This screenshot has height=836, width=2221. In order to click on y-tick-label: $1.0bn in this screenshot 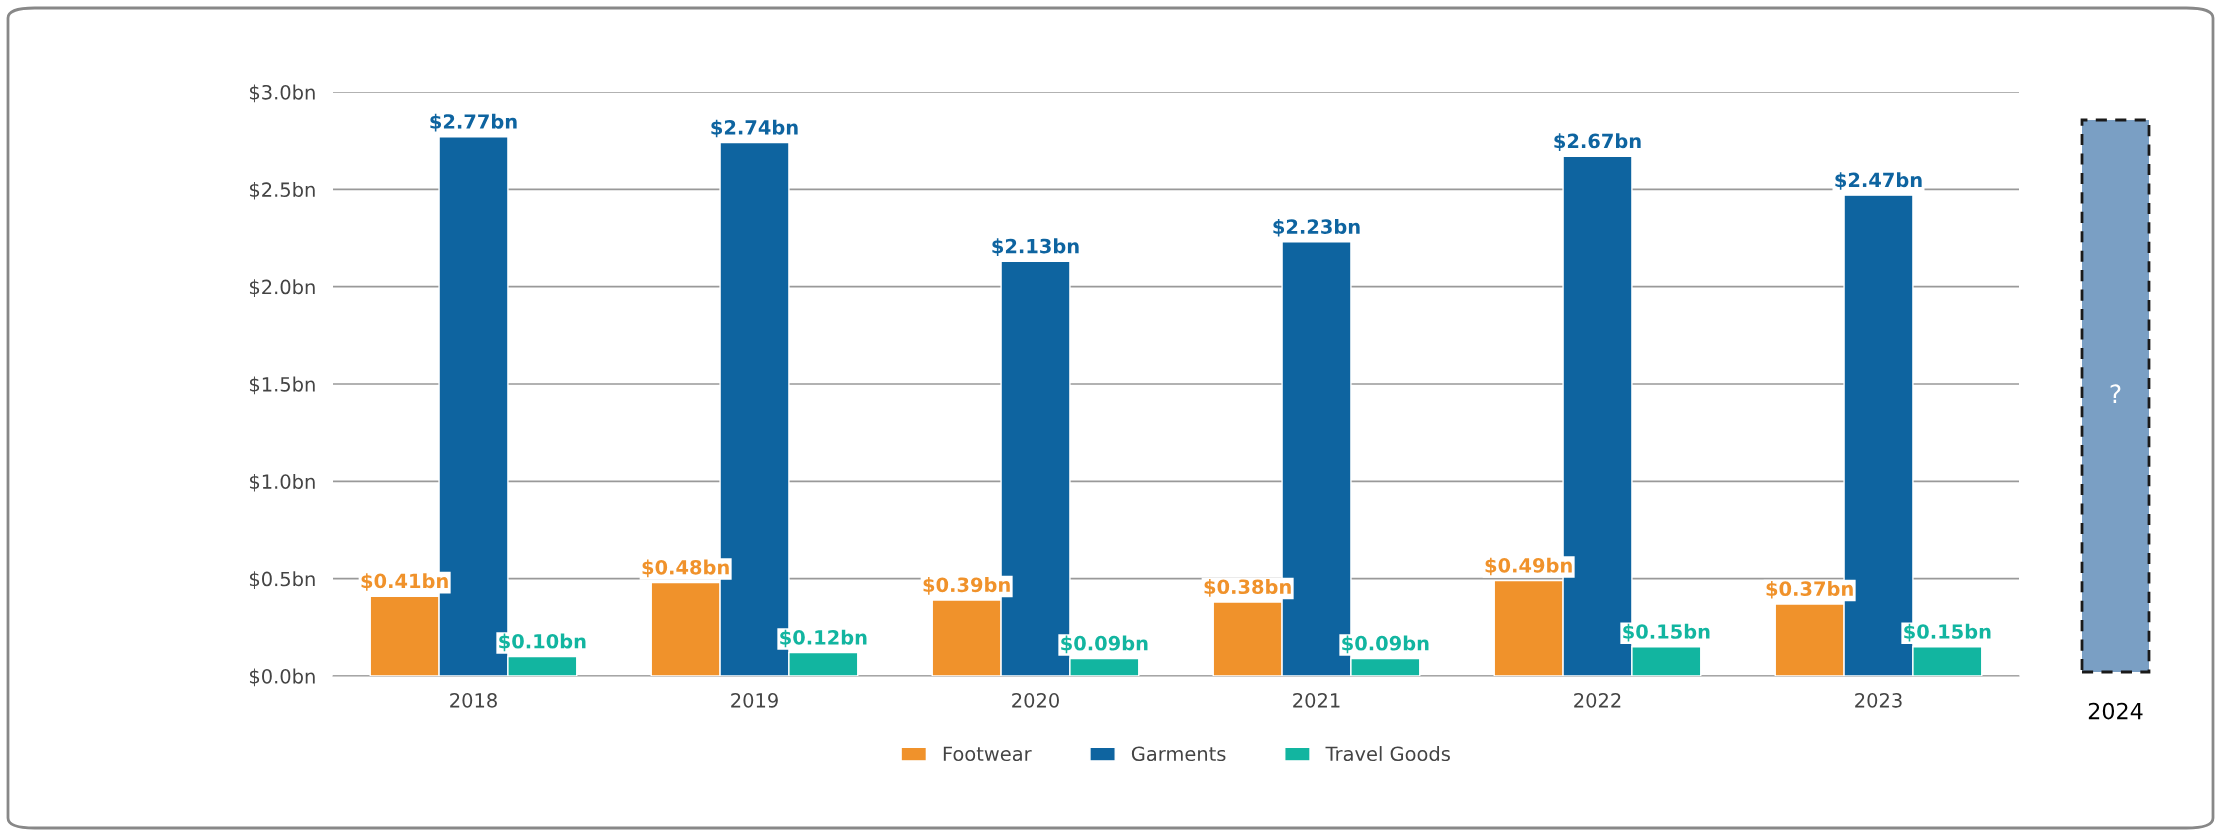, I will do `click(282, 482)`.